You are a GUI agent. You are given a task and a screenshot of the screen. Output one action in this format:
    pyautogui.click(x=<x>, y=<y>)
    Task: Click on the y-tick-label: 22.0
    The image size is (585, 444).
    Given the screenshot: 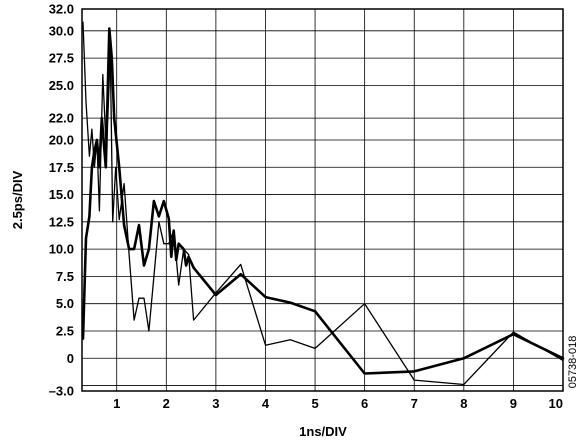 What is the action you would take?
    pyautogui.click(x=61, y=118)
    